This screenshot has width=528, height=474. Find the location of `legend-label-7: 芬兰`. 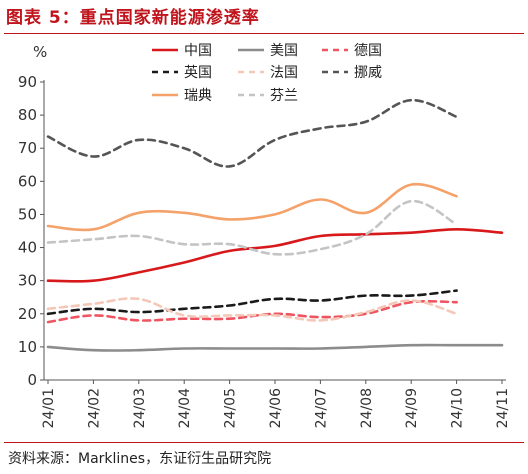

legend-label-7: 芬兰 is located at coordinates (284, 96).